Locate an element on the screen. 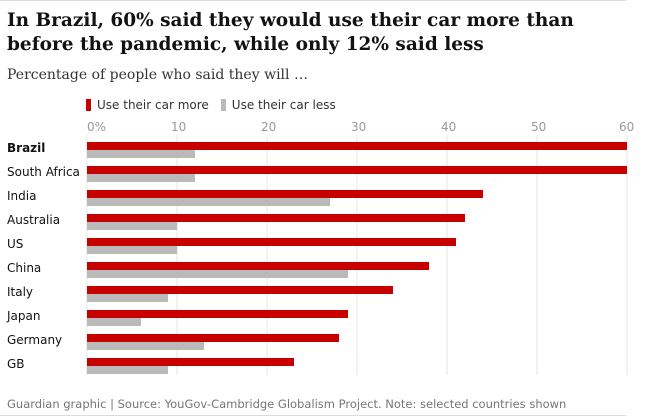 This screenshot has height=417, width=660. legend-label-more: Use their car more is located at coordinates (153, 105).